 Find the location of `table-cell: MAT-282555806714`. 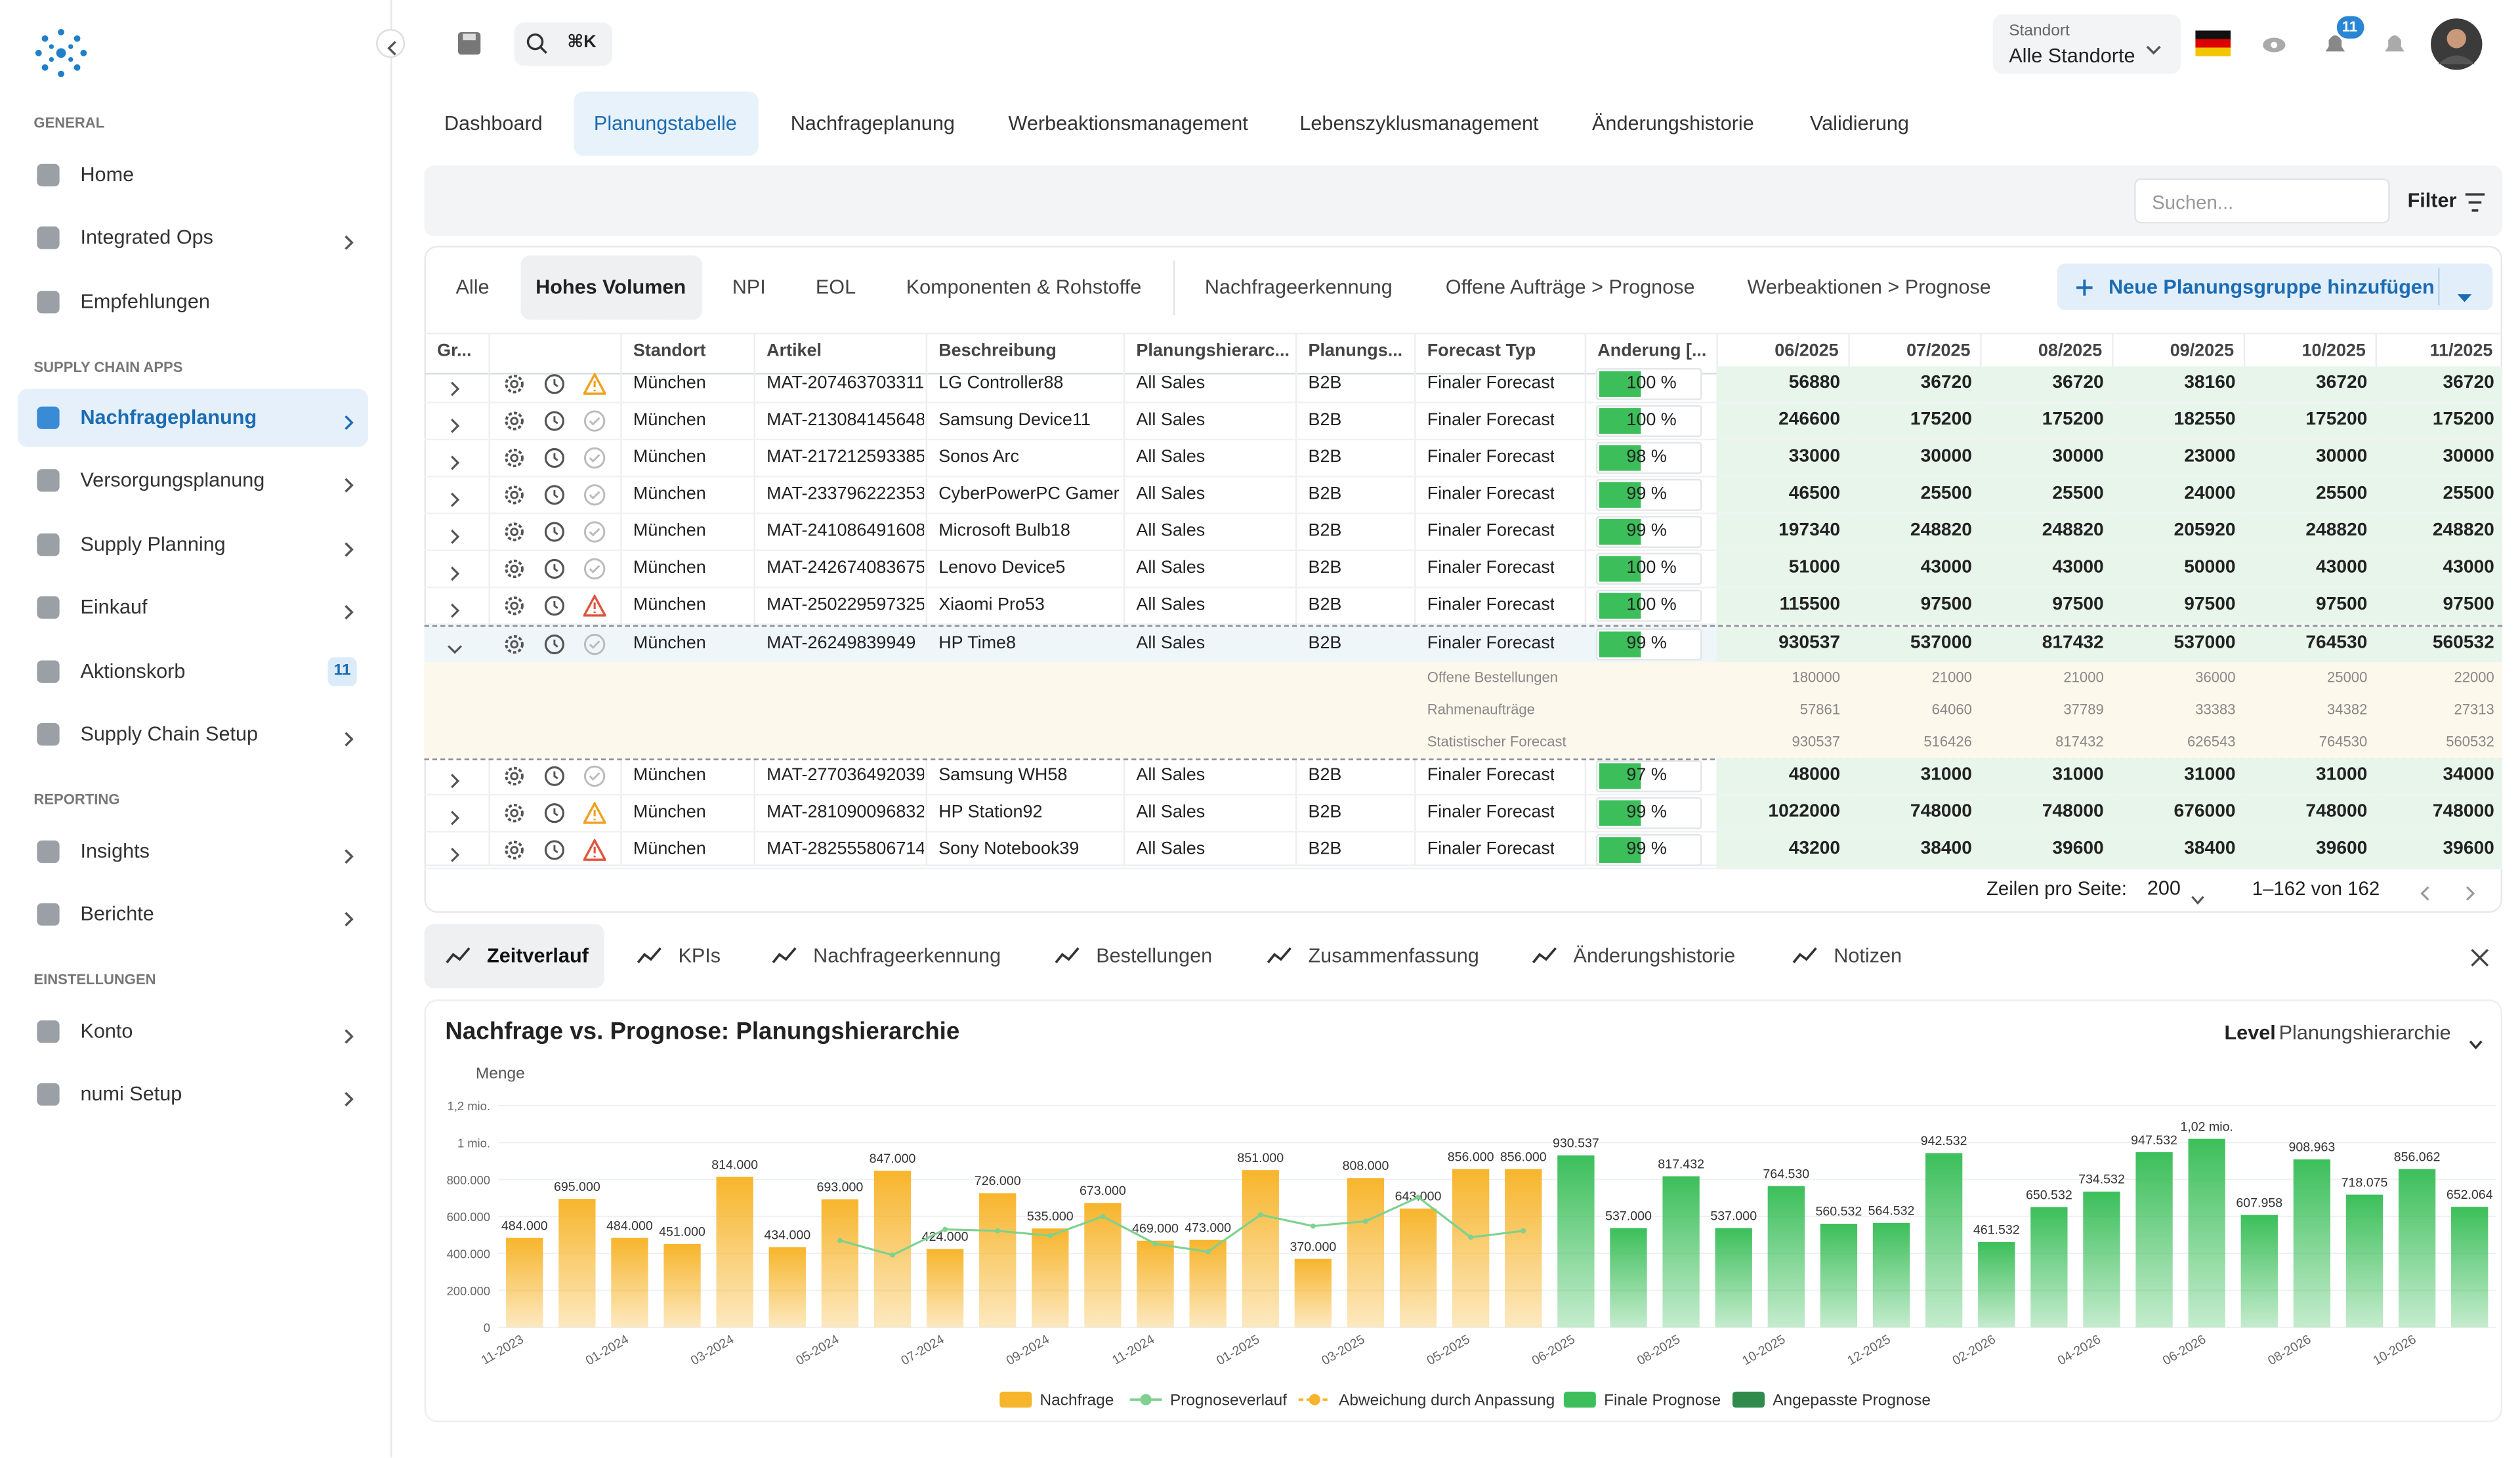

table-cell: MAT-282555806714 is located at coordinates (845, 850).